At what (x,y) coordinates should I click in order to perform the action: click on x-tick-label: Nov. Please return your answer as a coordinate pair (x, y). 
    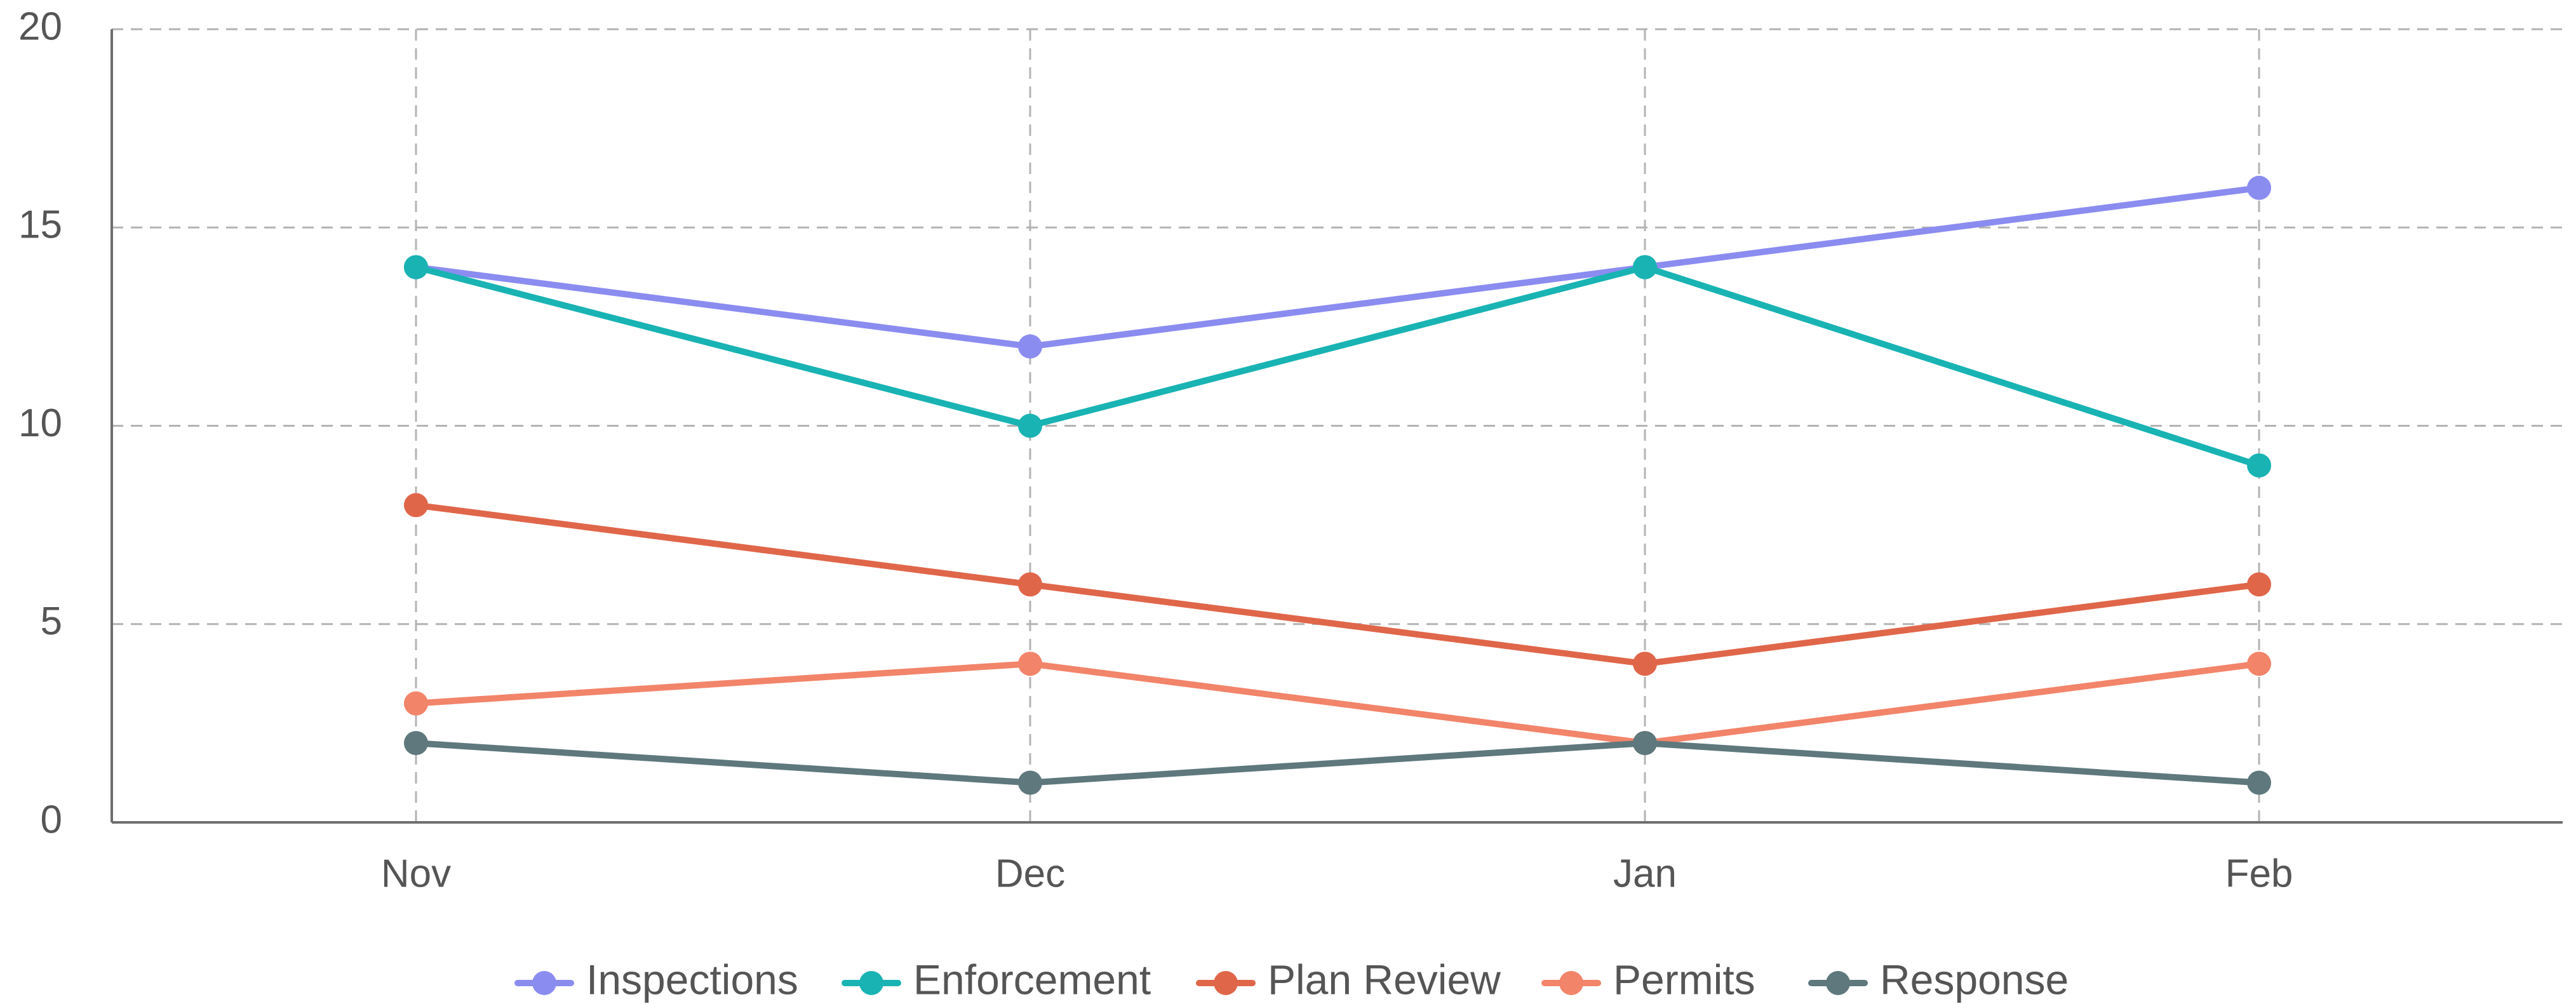
    Looking at the image, I should click on (416, 873).